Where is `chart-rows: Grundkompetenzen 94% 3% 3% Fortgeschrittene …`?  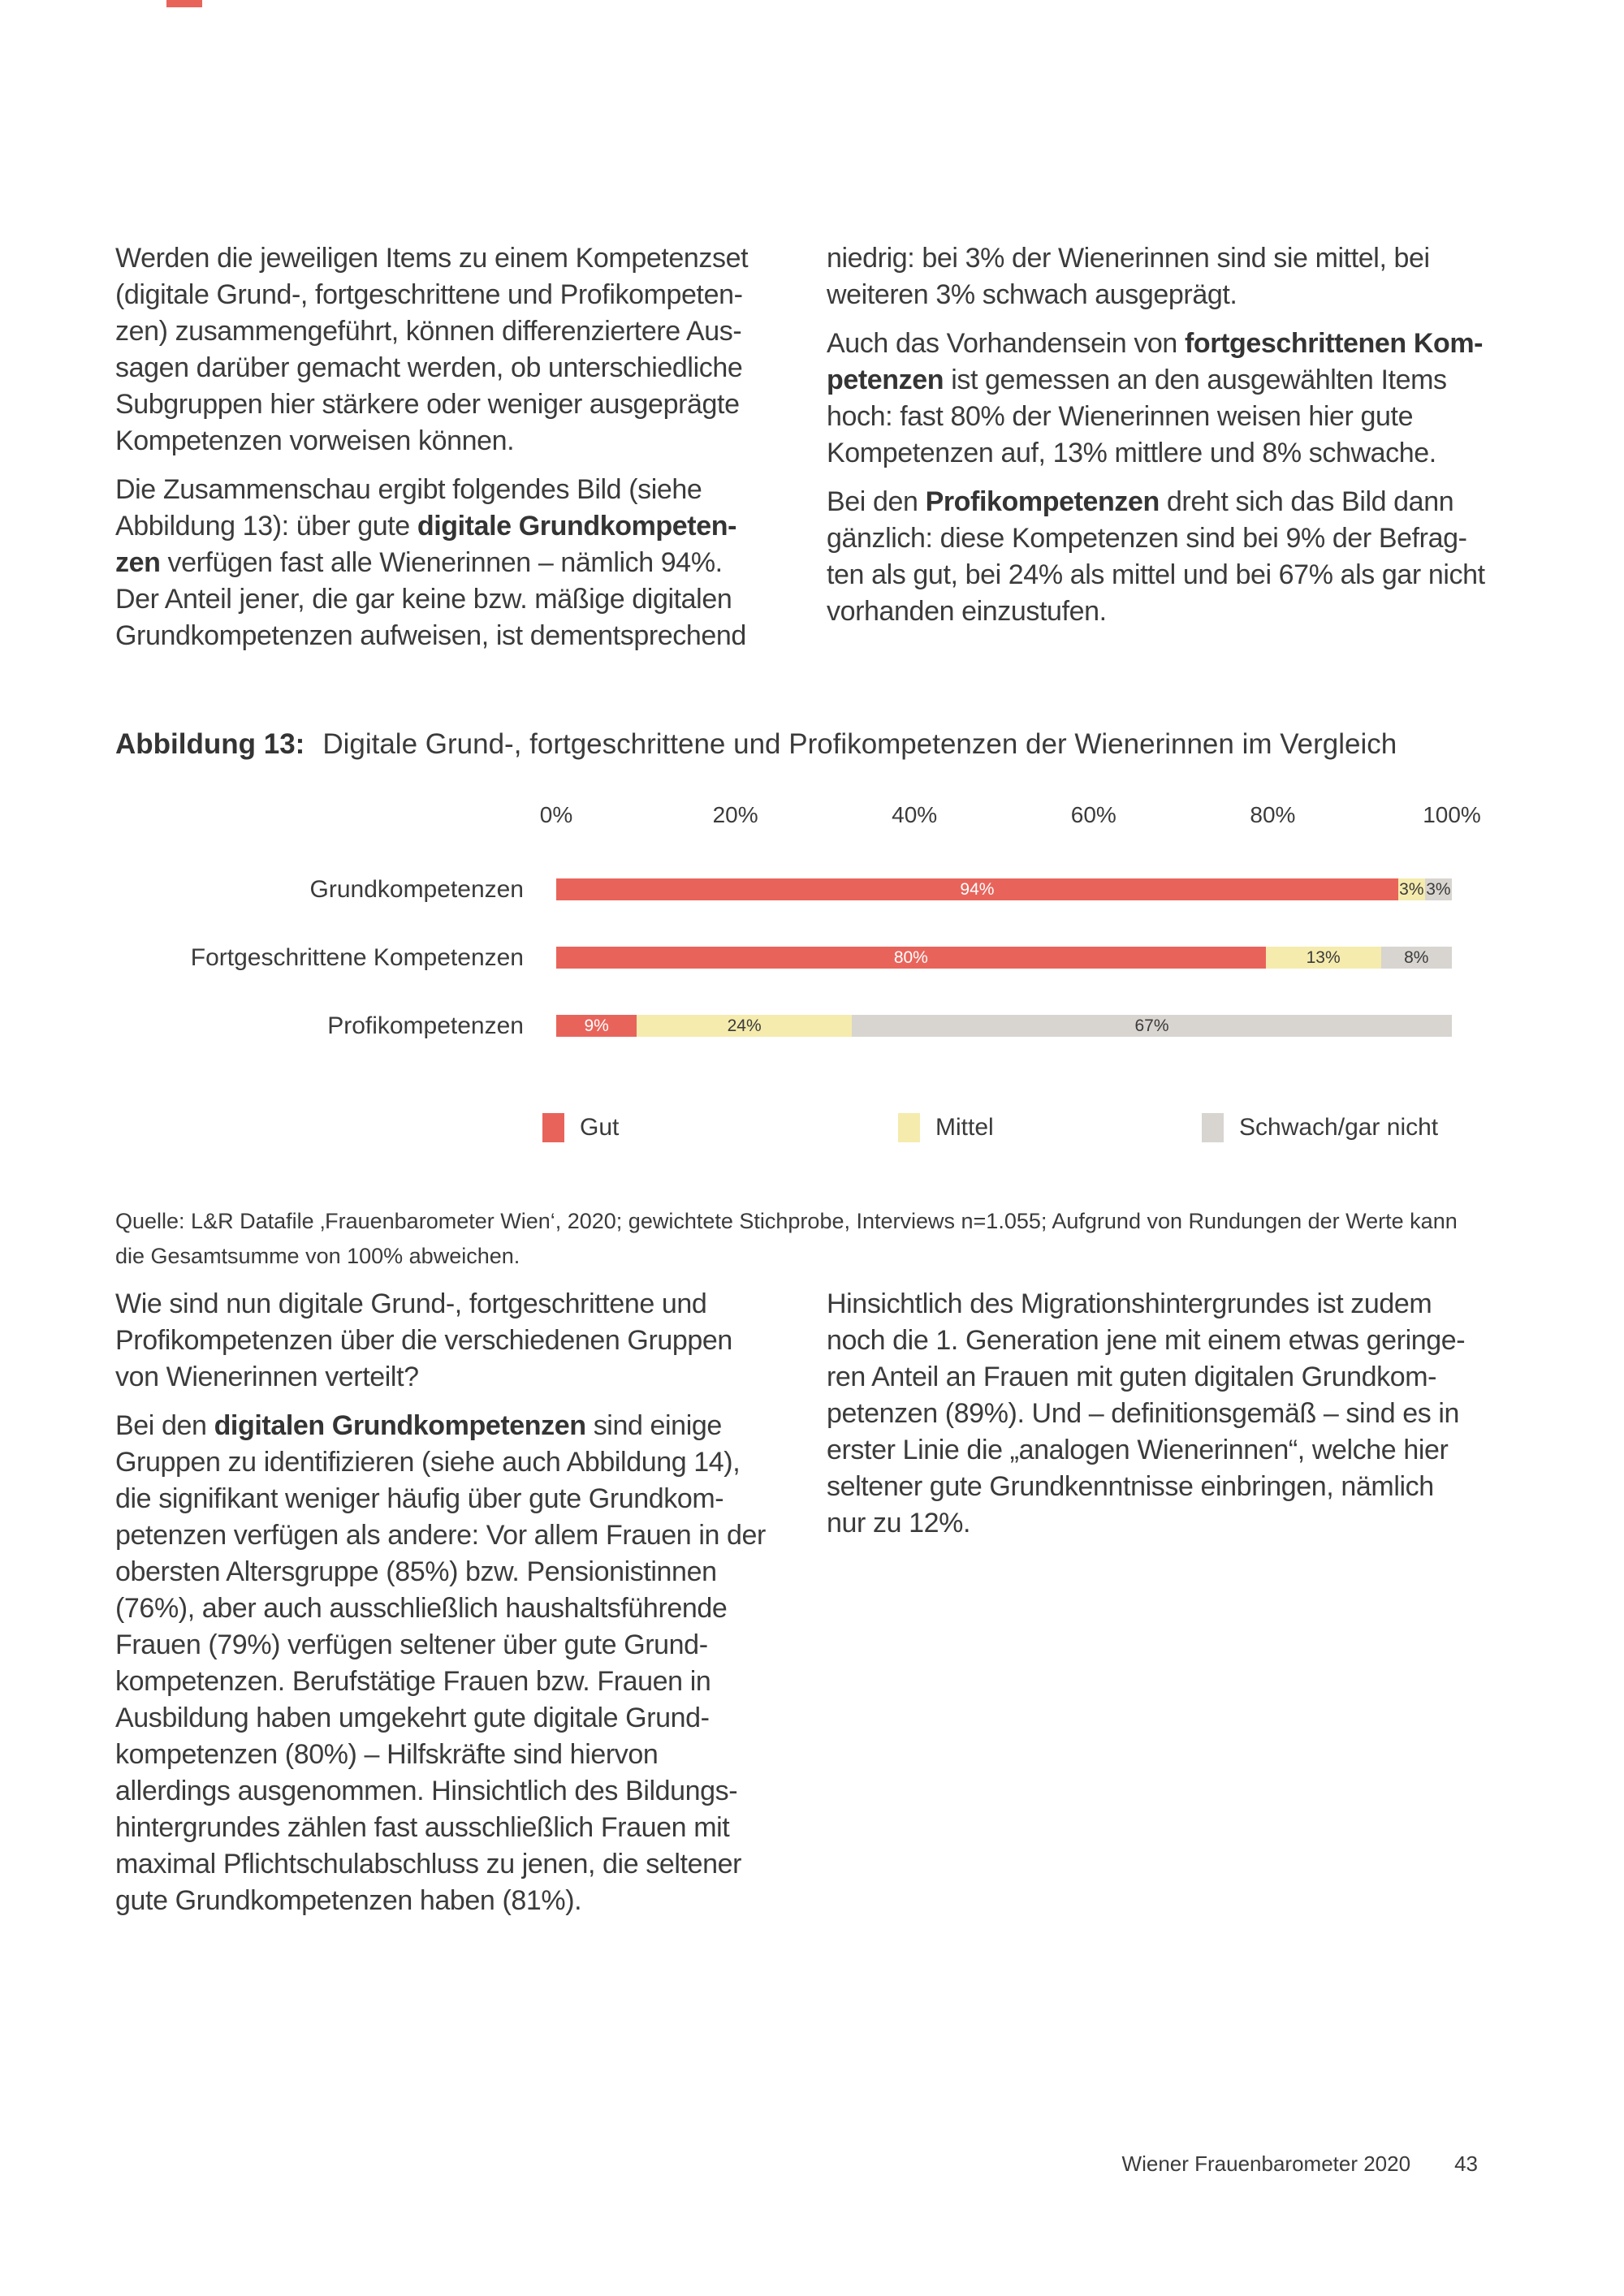 chart-rows: Grundkompetenzen 94% 3% 3% Fortgeschrittene … is located at coordinates (784, 979).